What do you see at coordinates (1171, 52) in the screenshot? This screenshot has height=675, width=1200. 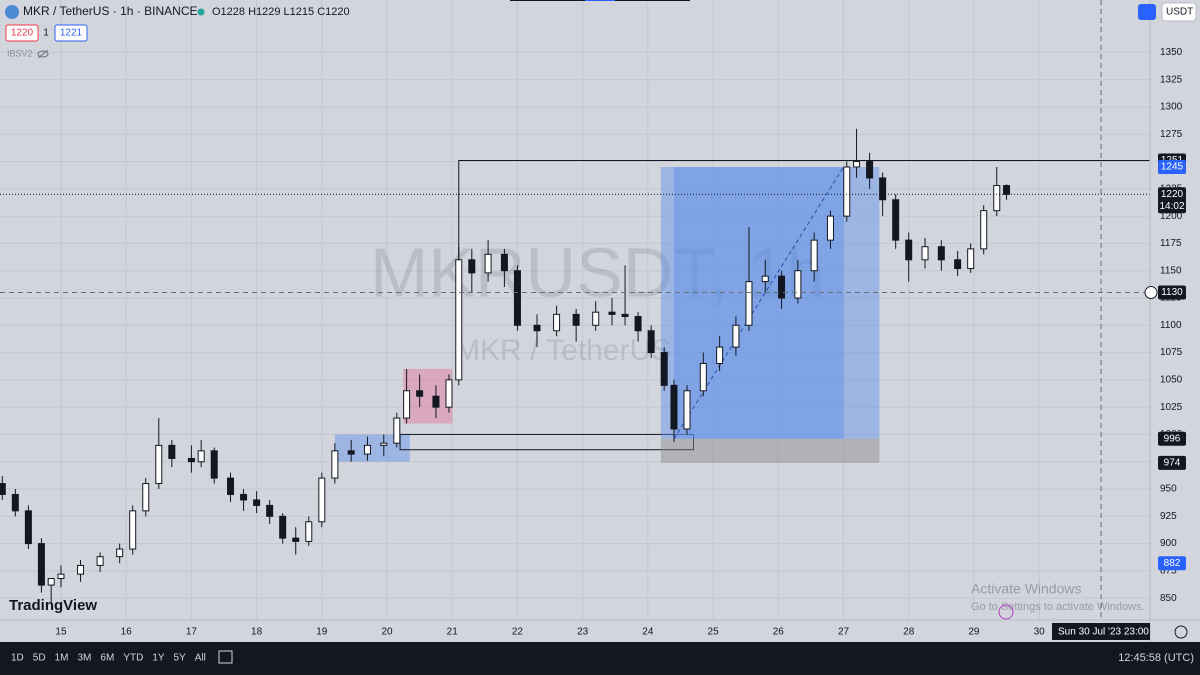 I see `y-tick-label: 1350` at bounding box center [1171, 52].